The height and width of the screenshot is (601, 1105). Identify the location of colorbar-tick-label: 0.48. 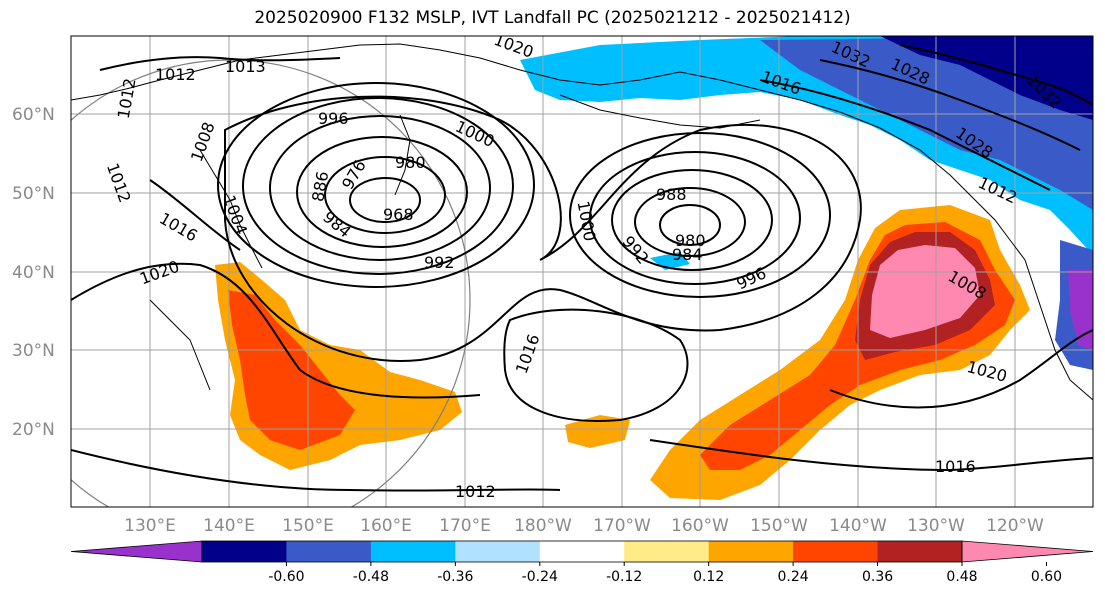
(961, 577).